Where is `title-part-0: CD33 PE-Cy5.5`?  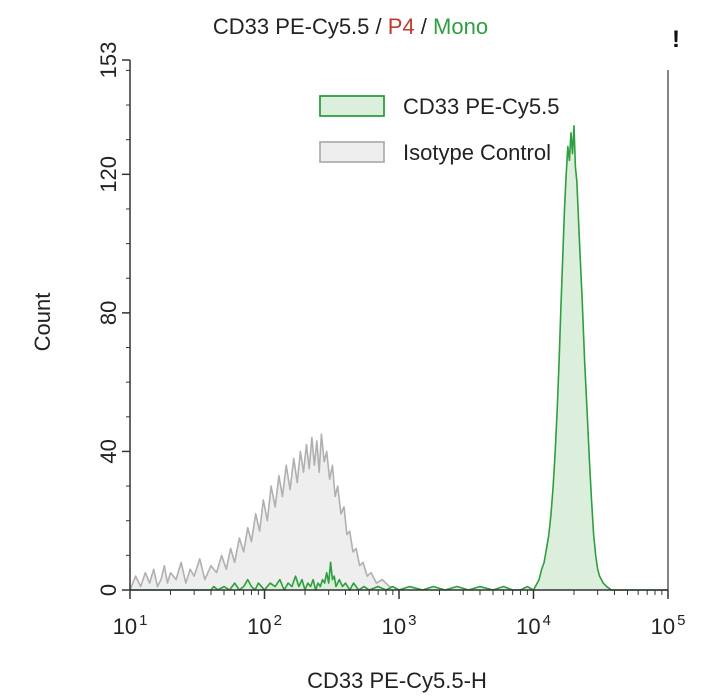 title-part-0: CD33 PE-Cy5.5 is located at coordinates (291, 26).